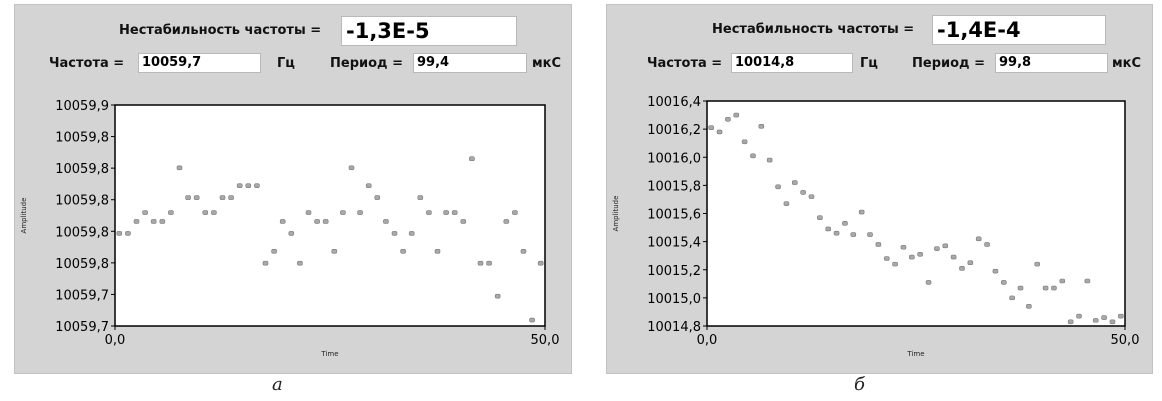 This screenshot has height=401, width=1162. I want to click on period-field: 99,4, so click(470, 63).